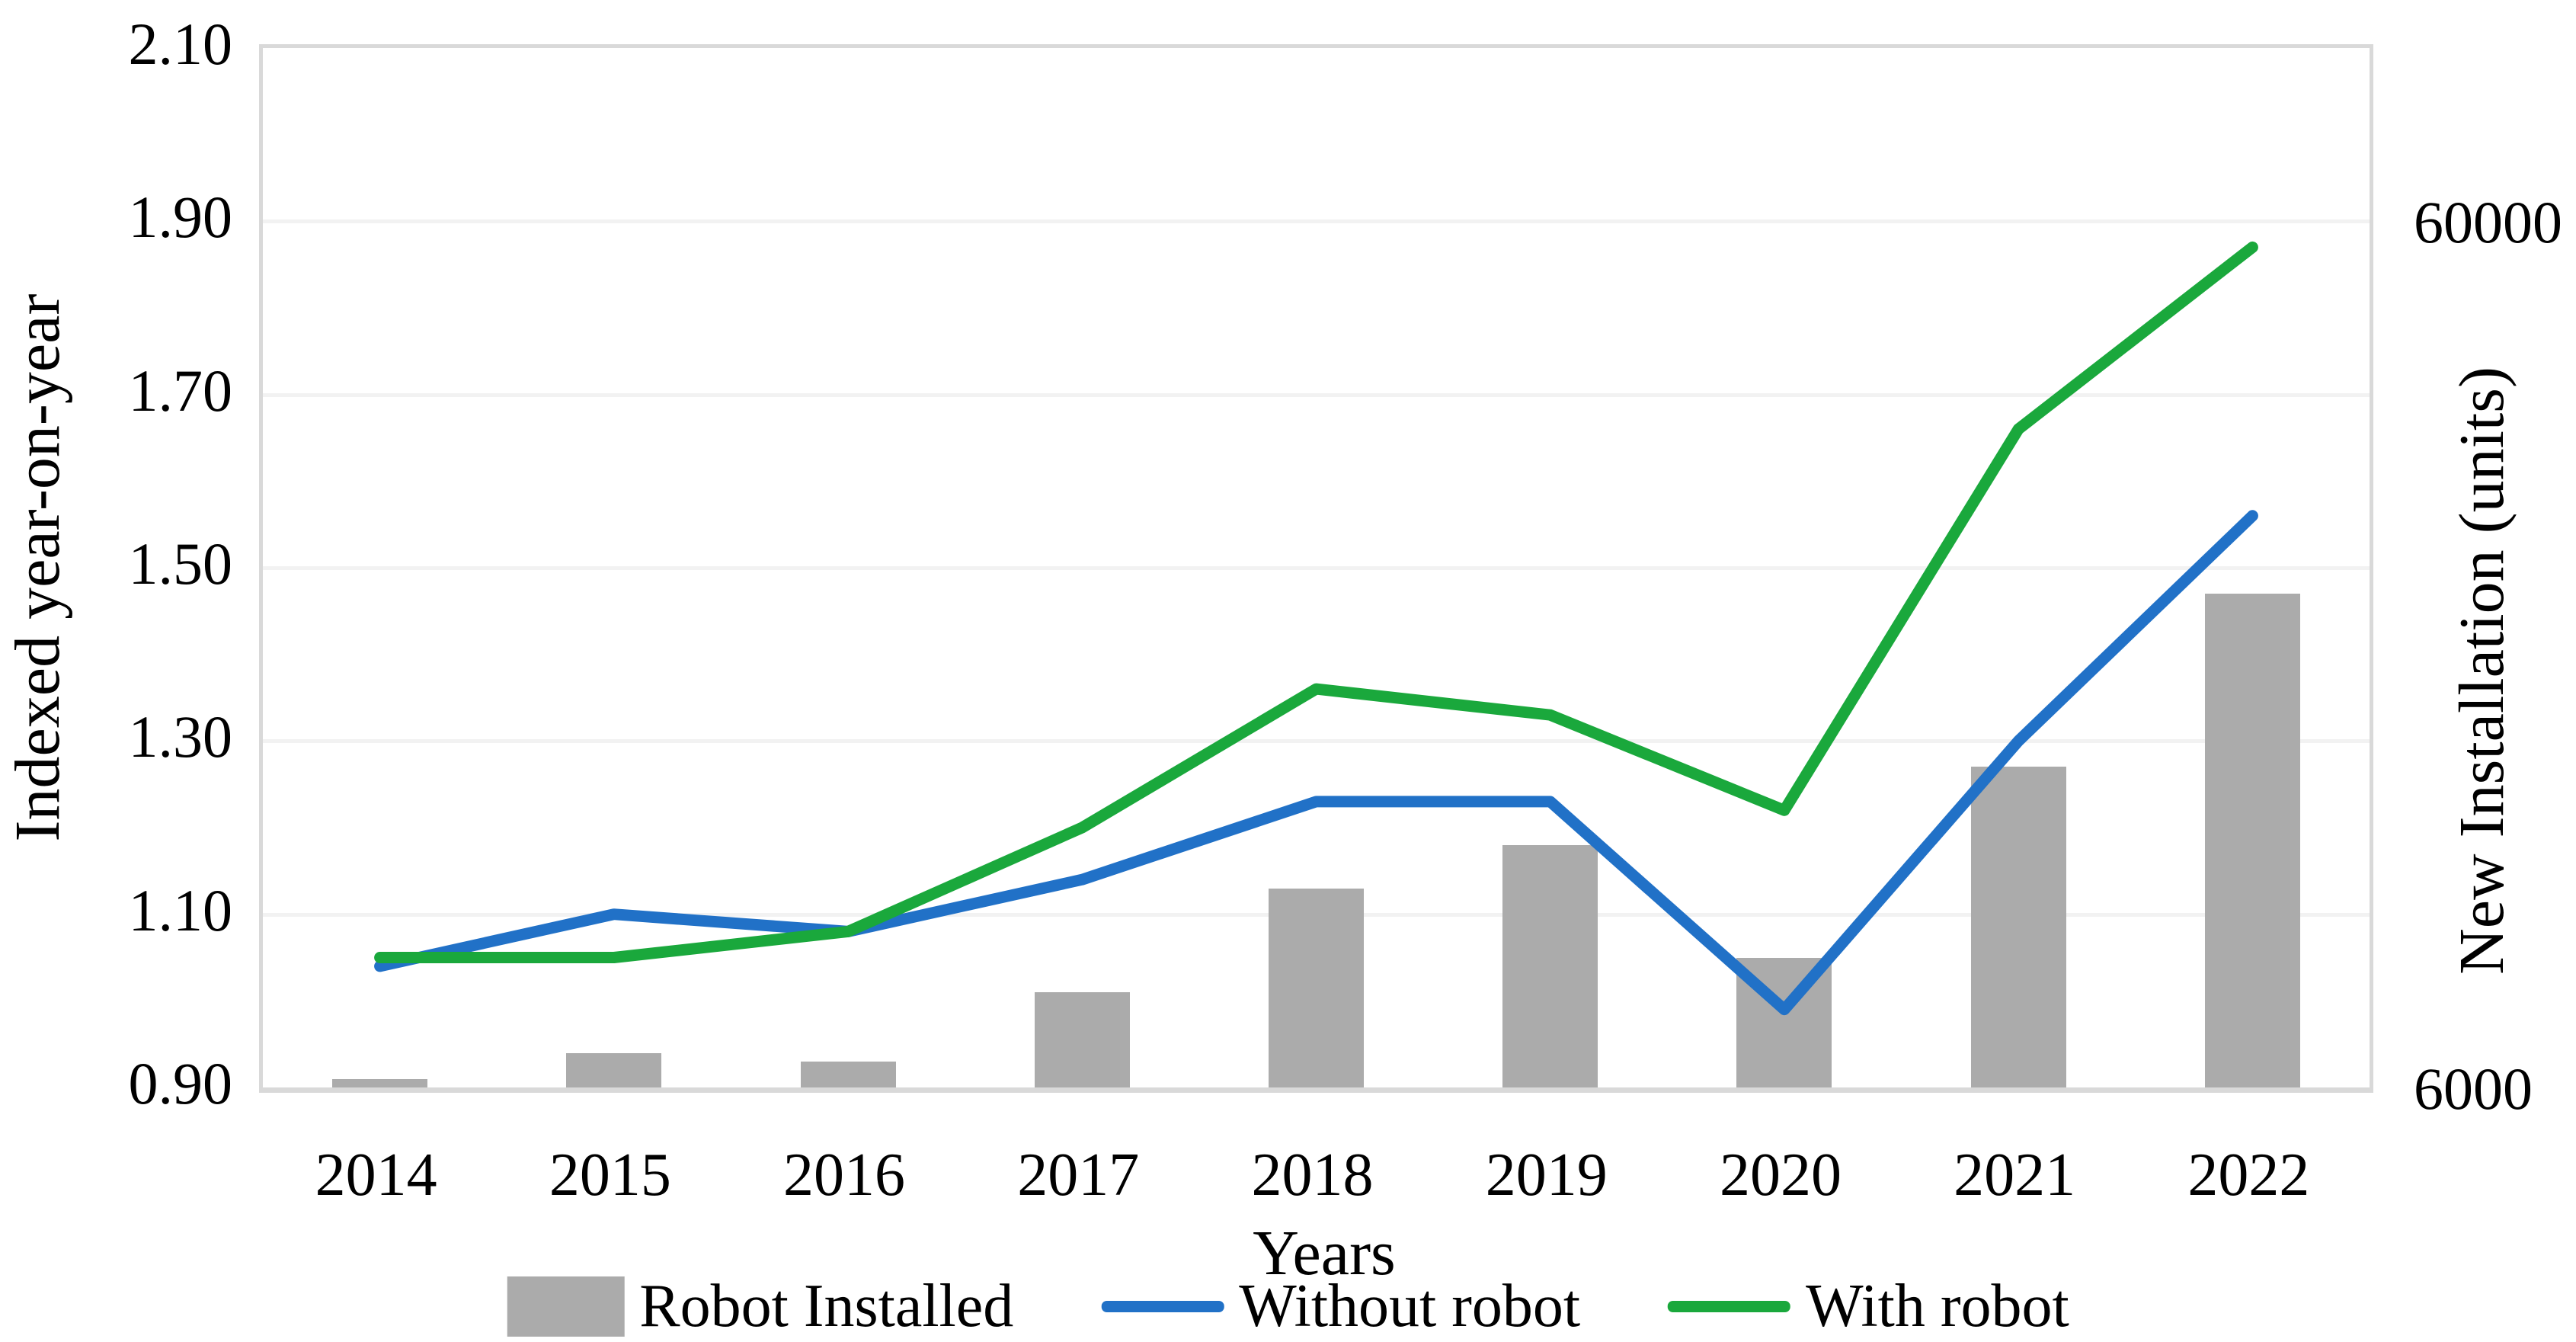 The width and height of the screenshot is (2576, 1342). What do you see at coordinates (1546, 1176) in the screenshot?
I see `x-axis-tick-label: 2019` at bounding box center [1546, 1176].